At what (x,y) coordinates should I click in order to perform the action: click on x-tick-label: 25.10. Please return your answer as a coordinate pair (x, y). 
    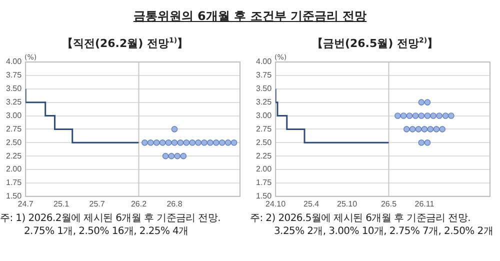
    Looking at the image, I should click on (347, 203).